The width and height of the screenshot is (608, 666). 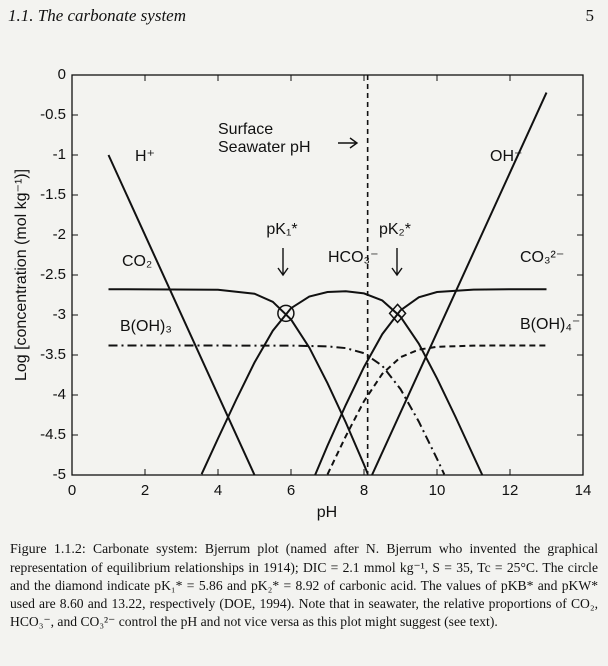 What do you see at coordinates (245, 129) in the screenshot?
I see `vline-label: Surface` at bounding box center [245, 129].